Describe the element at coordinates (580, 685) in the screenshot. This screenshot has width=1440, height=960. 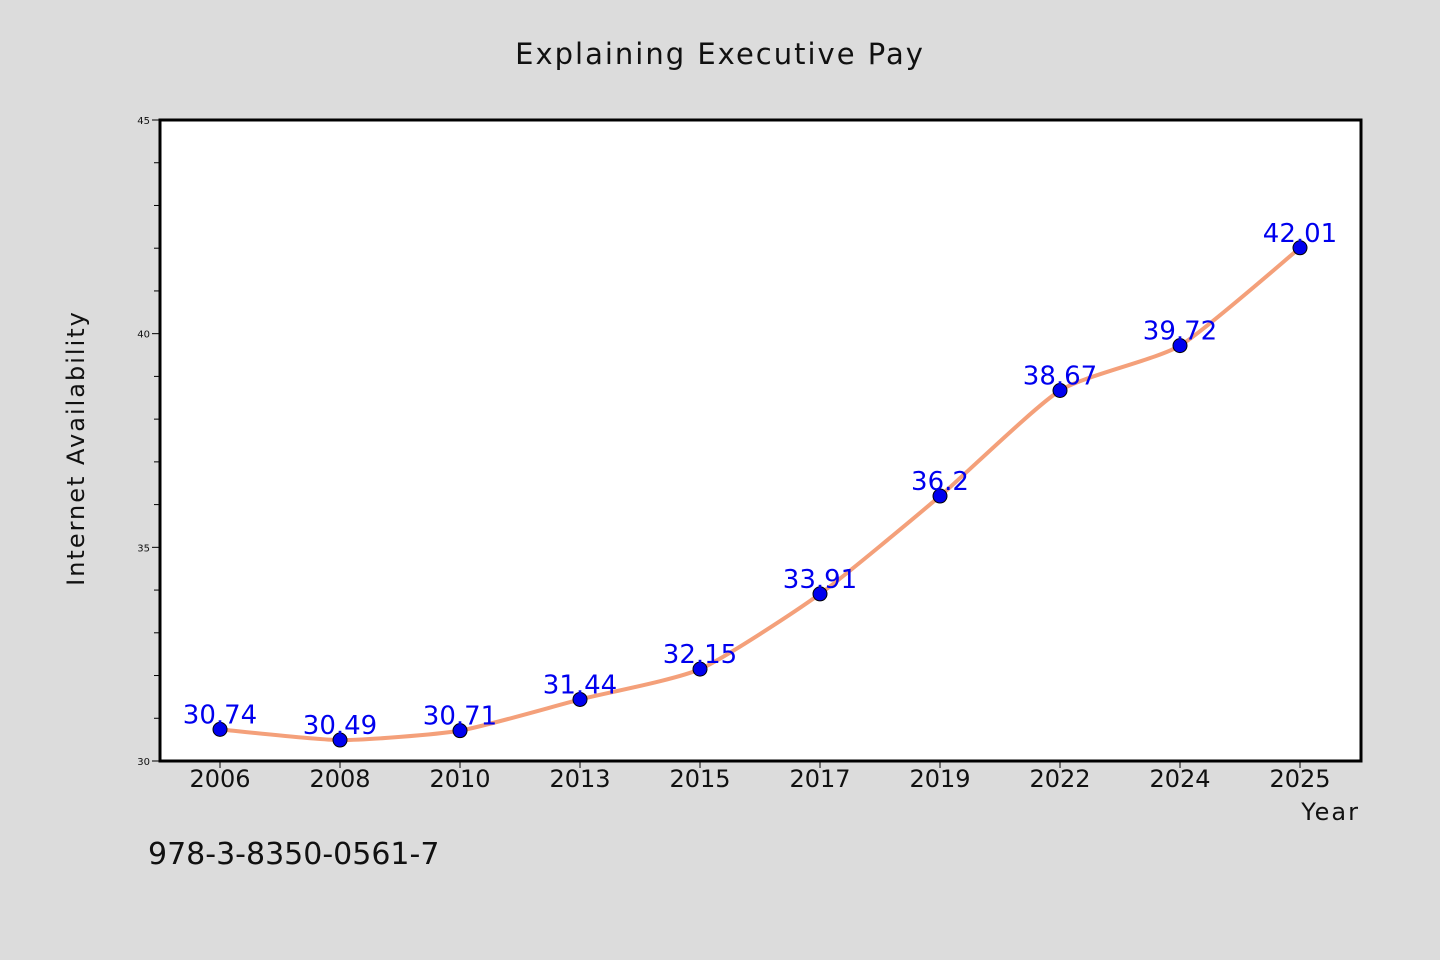
I see `data-label: 31.44` at that location.